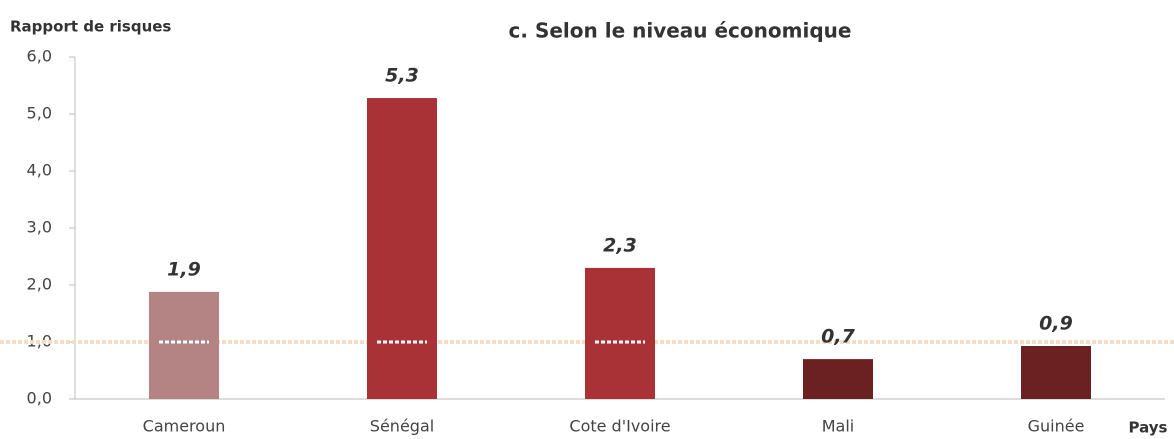  Describe the element at coordinates (619, 426) in the screenshot. I see `x-tick-label: Cote d'Ivoire` at that location.